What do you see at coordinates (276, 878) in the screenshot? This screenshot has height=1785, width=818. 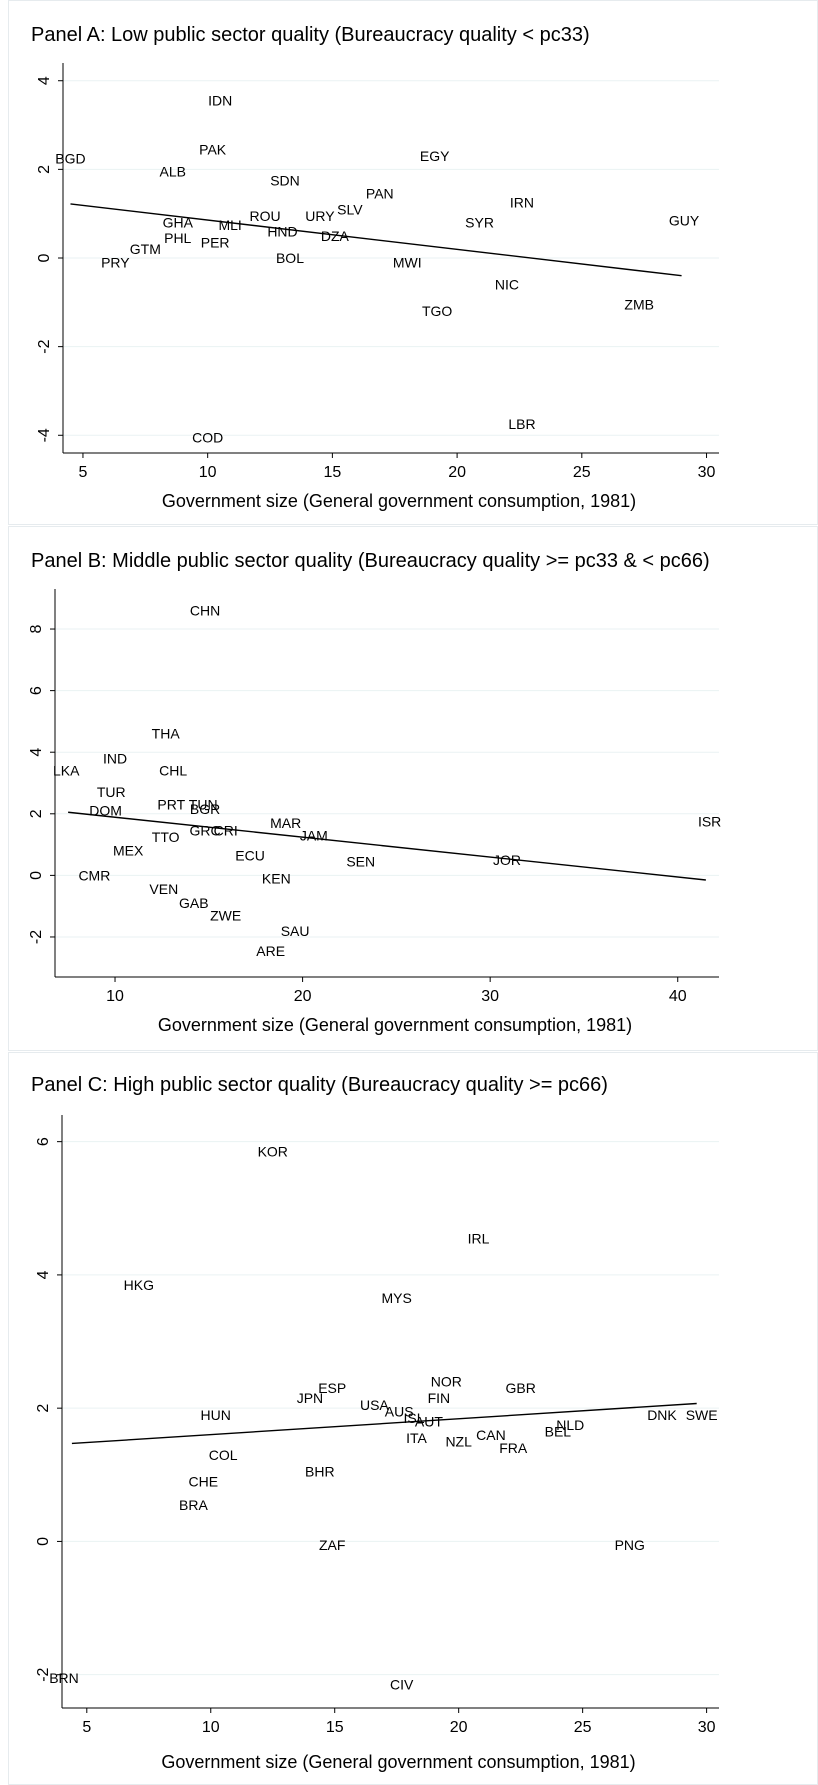 I see `point-label: KEN` at bounding box center [276, 878].